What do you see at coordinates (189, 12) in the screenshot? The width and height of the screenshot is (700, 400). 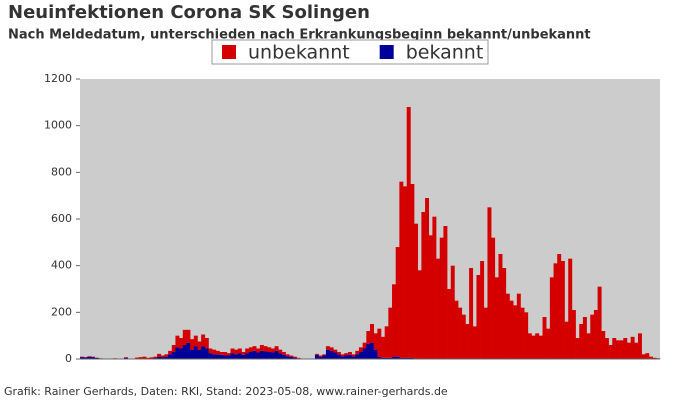 I see `chart-title: Neuinfektionen Corona SK Solingen` at bounding box center [189, 12].